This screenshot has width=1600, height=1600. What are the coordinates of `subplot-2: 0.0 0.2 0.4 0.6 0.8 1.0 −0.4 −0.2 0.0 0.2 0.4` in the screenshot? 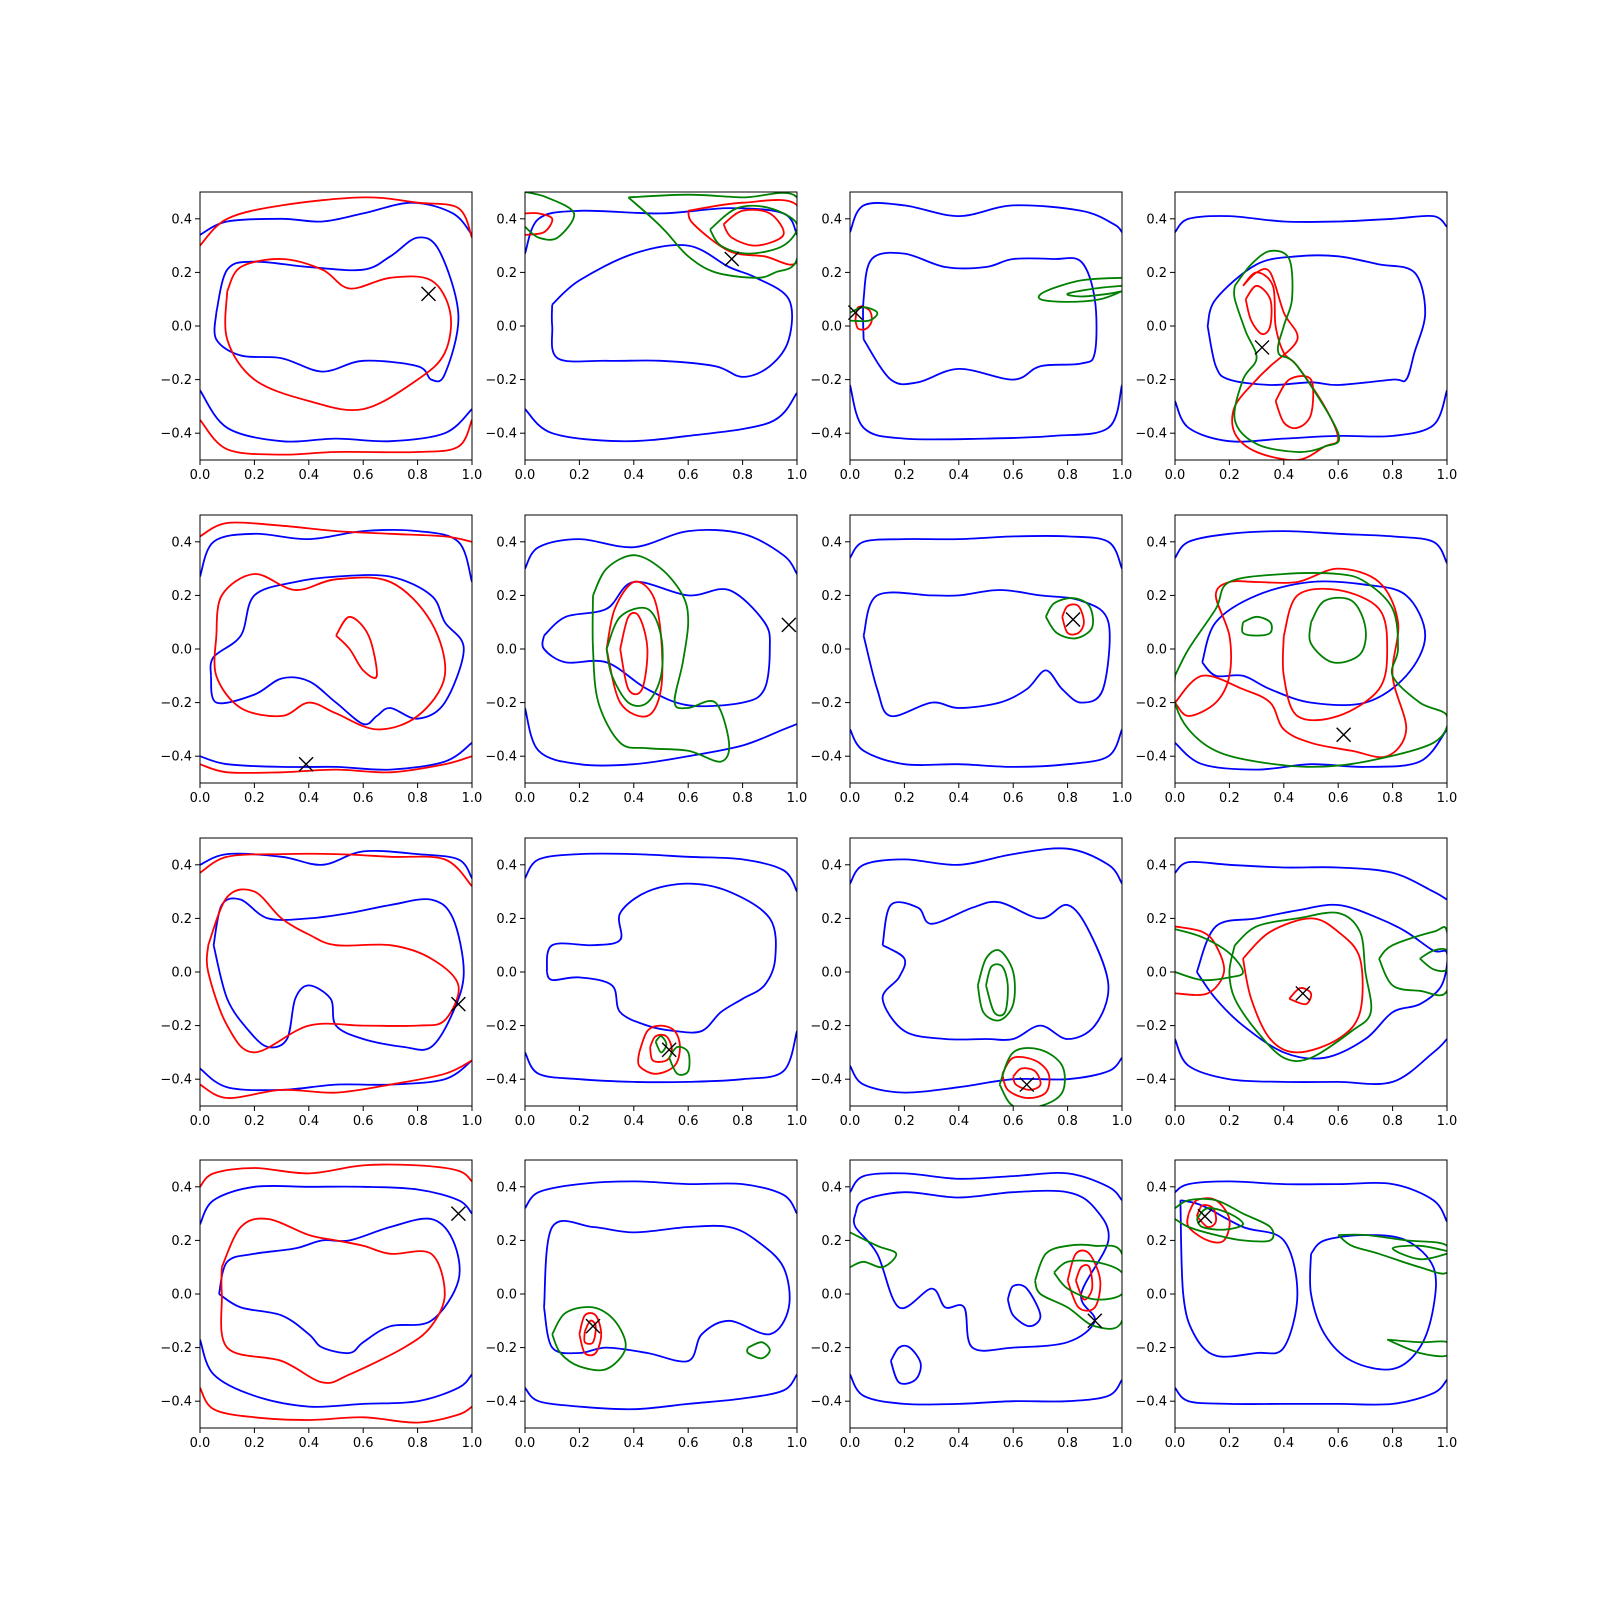 It's located at (646, 337).